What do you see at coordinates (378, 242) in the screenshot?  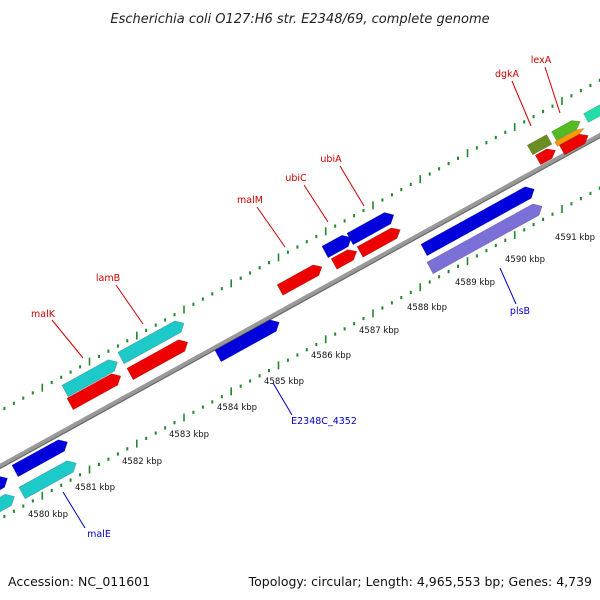 I see `gene-ubiA` at bounding box center [378, 242].